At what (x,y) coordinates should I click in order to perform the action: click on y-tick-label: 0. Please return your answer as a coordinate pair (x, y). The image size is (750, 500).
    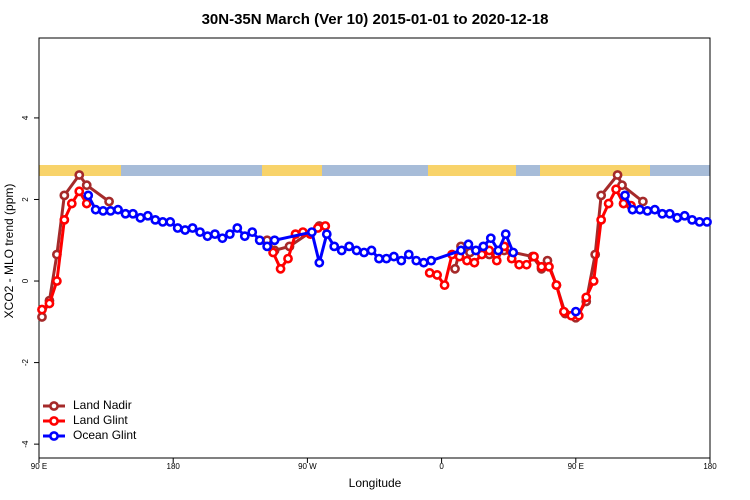
    Looking at the image, I should click on (25, 280).